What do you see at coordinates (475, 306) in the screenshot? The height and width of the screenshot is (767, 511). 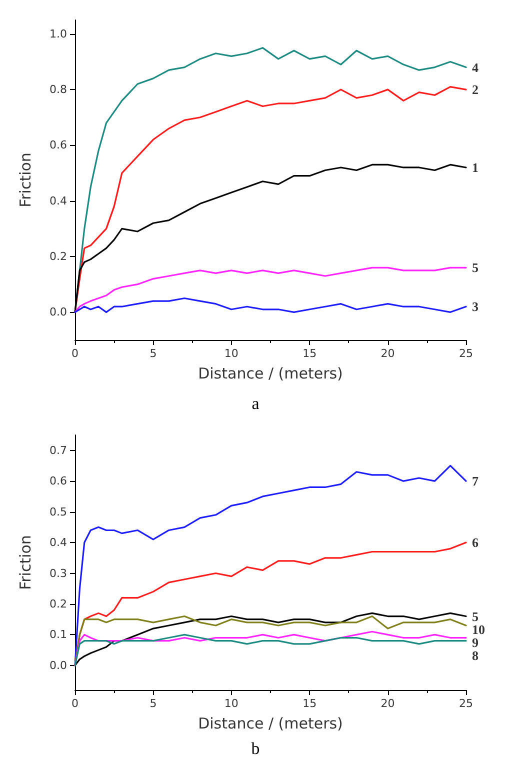 I see `series-label: 3` at bounding box center [475, 306].